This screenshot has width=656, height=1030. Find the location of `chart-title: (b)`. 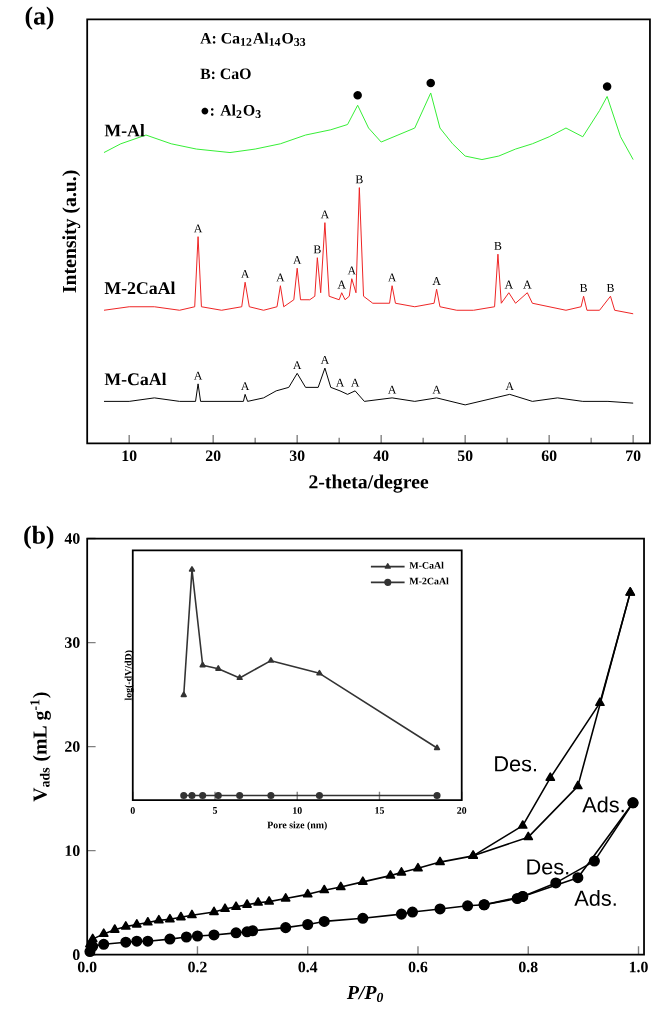

chart-title: (b) is located at coordinates (39, 537).